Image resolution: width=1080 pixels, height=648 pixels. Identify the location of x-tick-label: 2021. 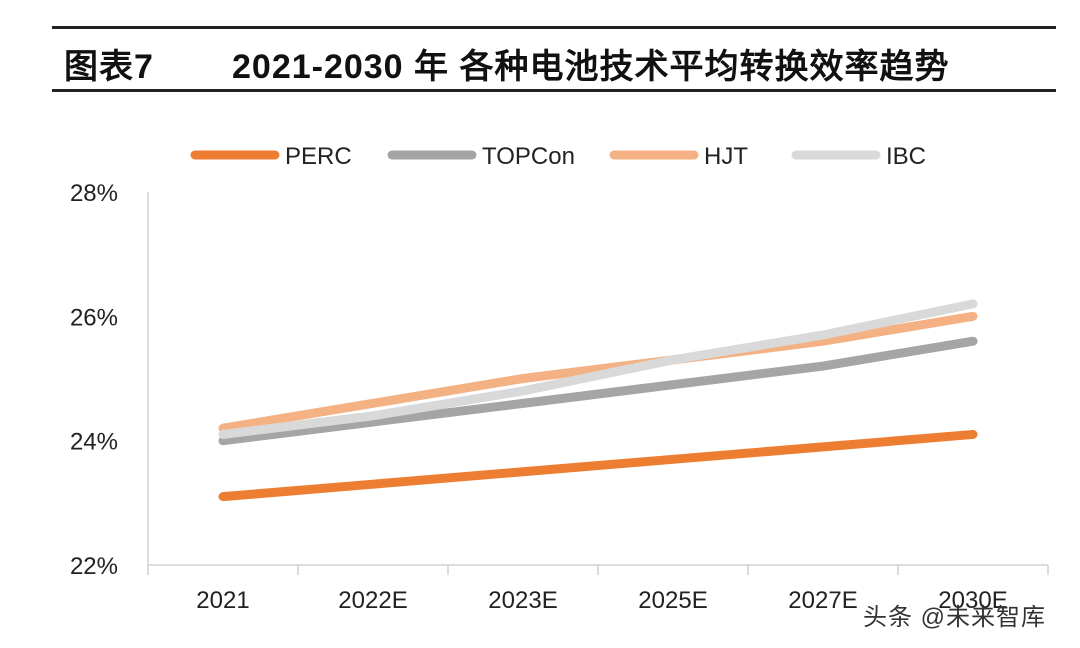
(222, 600).